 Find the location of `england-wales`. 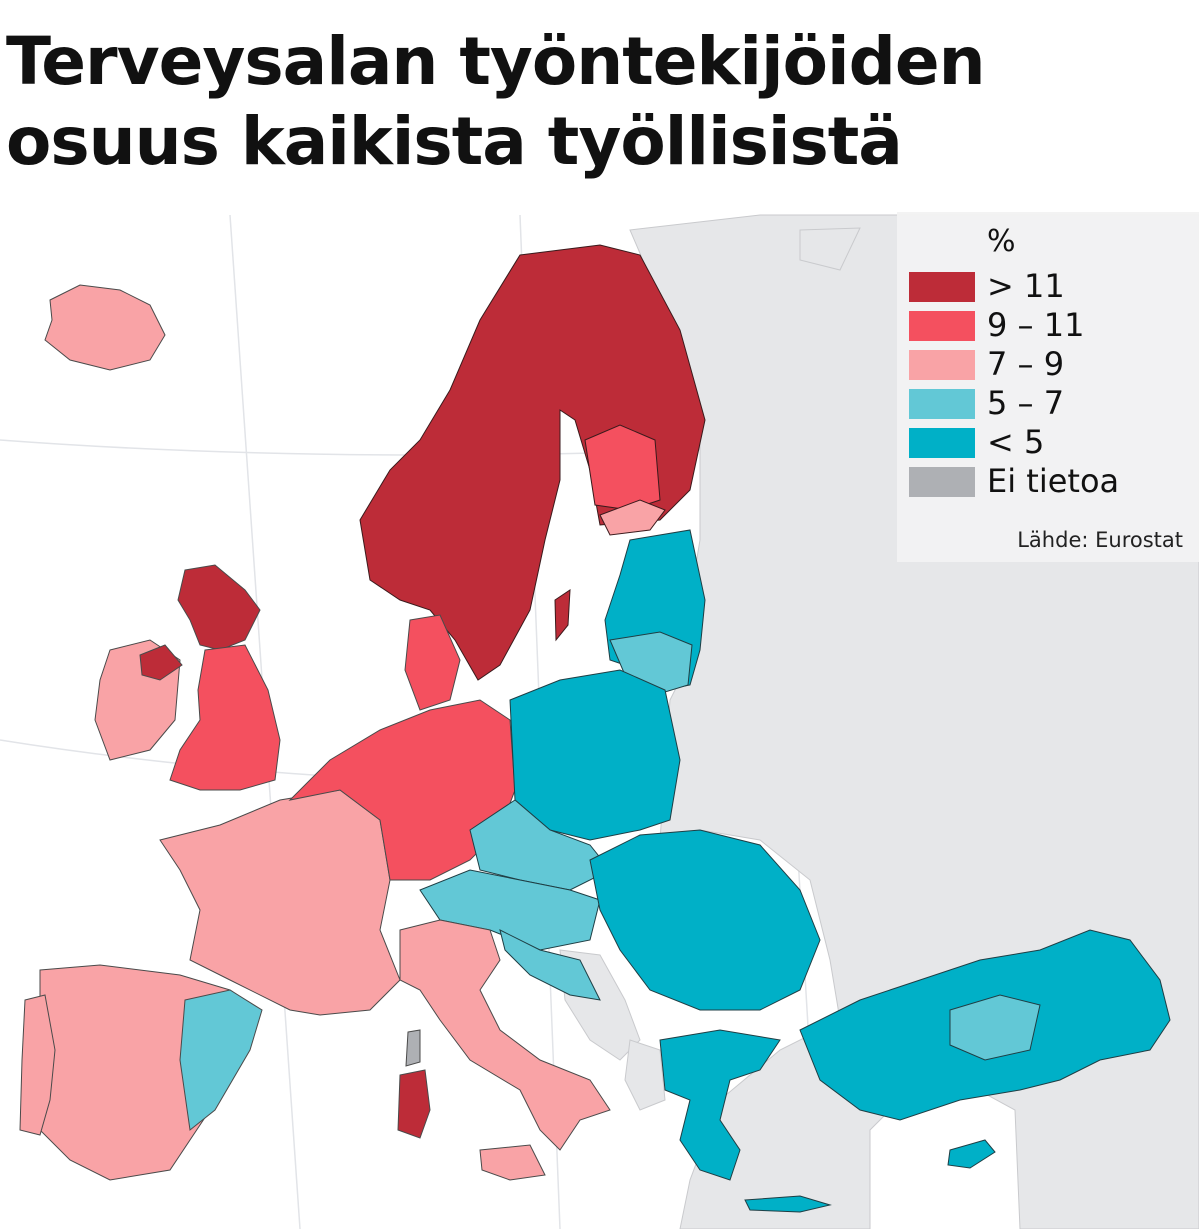

england-wales is located at coordinates (225, 717).